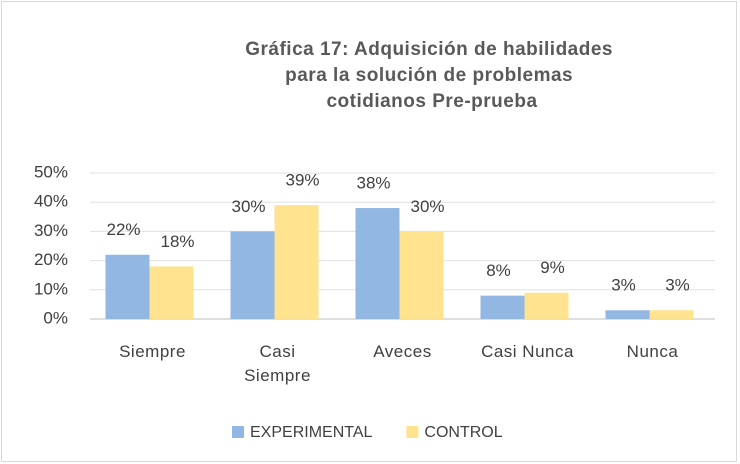  What do you see at coordinates (527, 351) in the screenshot?
I see `x-tick-label: Casi Nunca` at bounding box center [527, 351].